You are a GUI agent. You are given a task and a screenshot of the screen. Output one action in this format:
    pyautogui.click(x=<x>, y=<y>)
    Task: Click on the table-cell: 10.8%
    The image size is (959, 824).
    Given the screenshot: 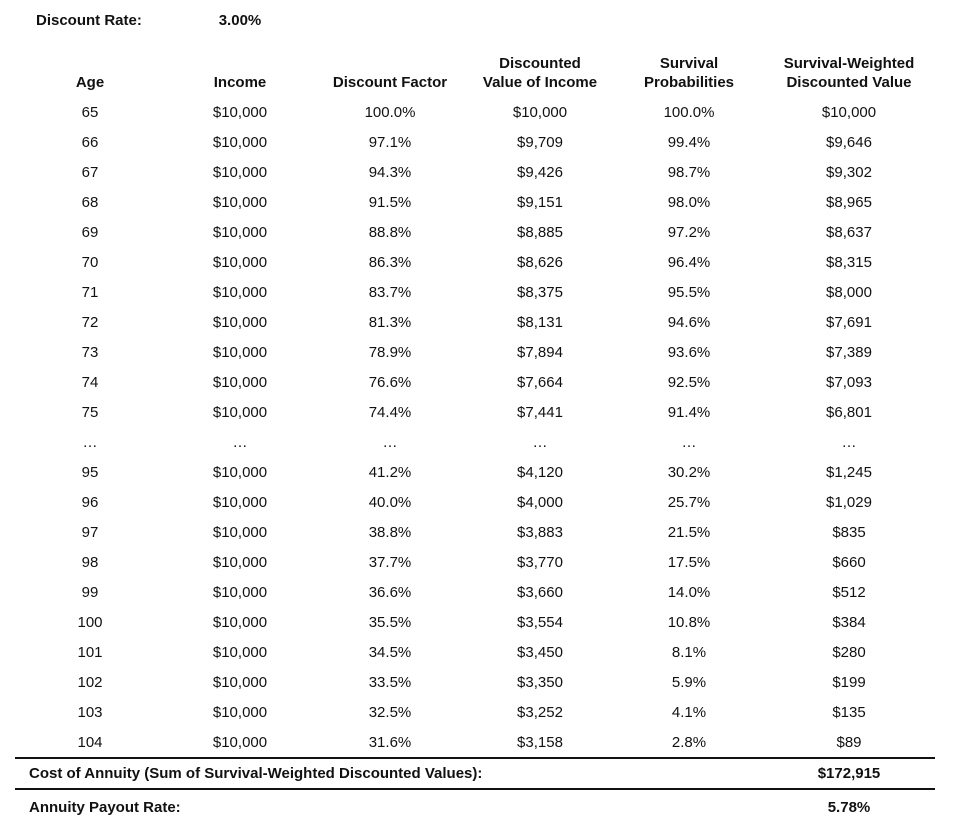 What is the action you would take?
    pyautogui.click(x=689, y=622)
    